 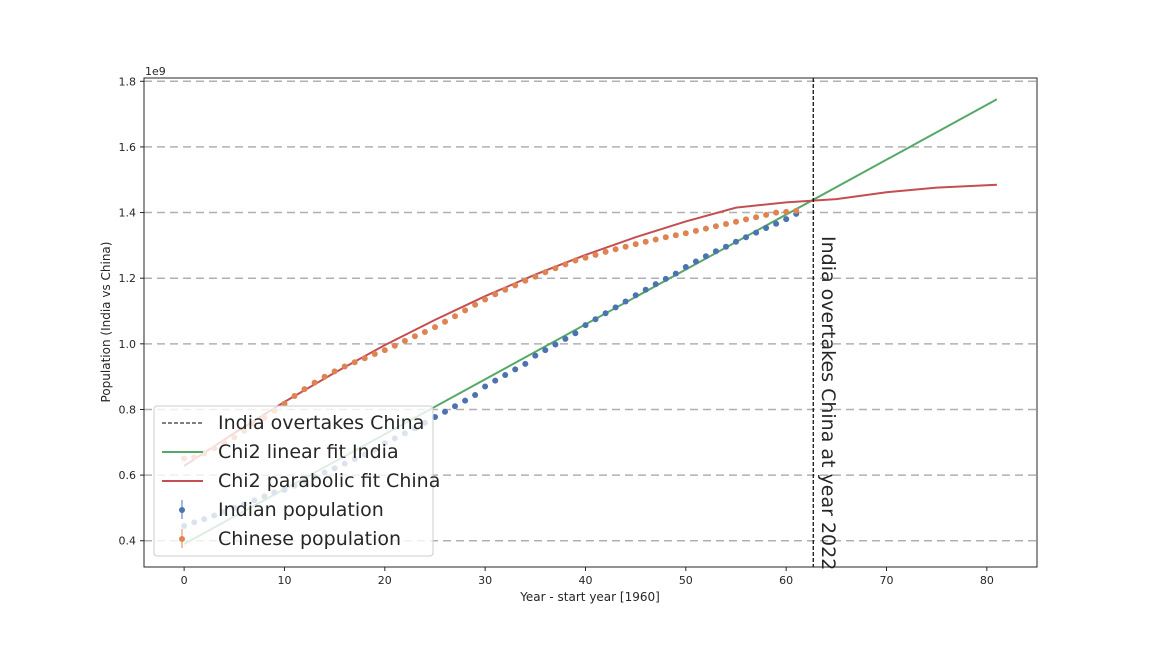 I want to click on legend-handle-china, so click(x=182, y=539).